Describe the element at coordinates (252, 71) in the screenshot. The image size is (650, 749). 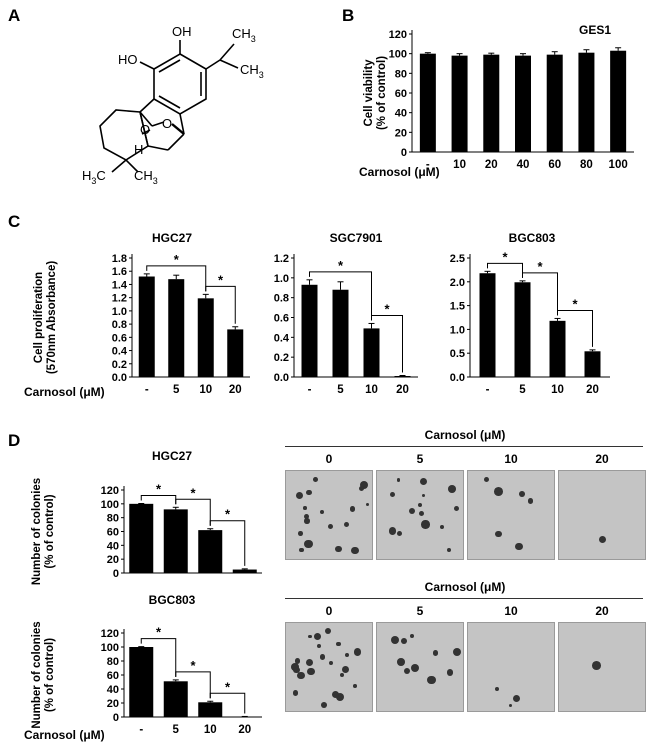
I see `ch3-label-right: CH3` at that location.